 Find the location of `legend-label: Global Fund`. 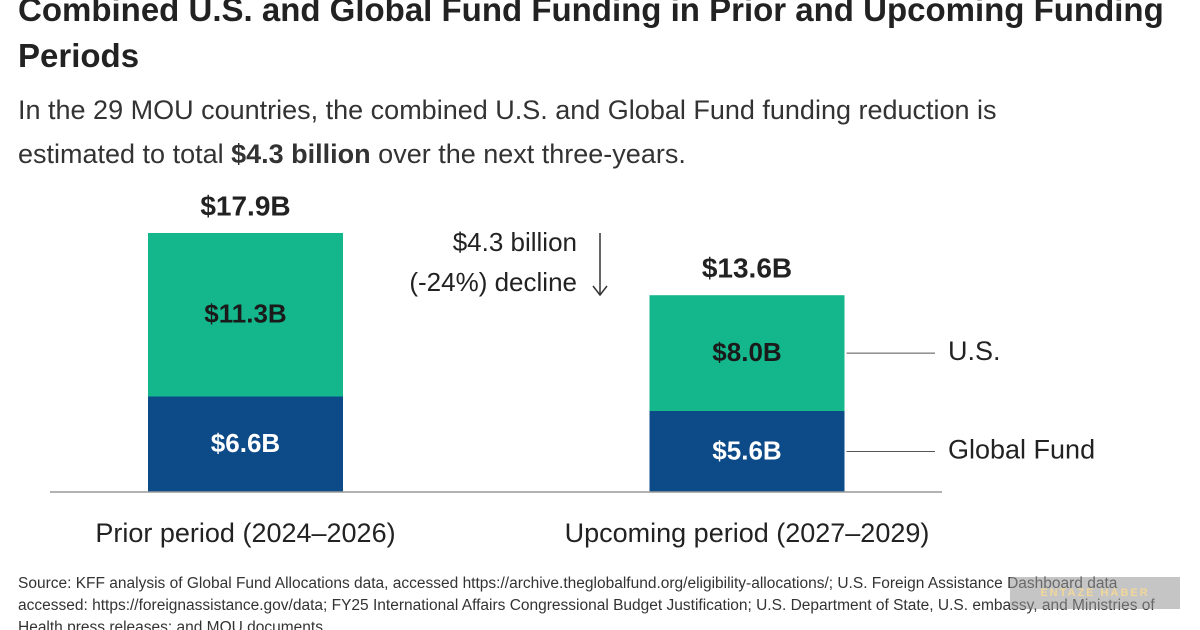

legend-label: Global Fund is located at coordinates (1021, 450).